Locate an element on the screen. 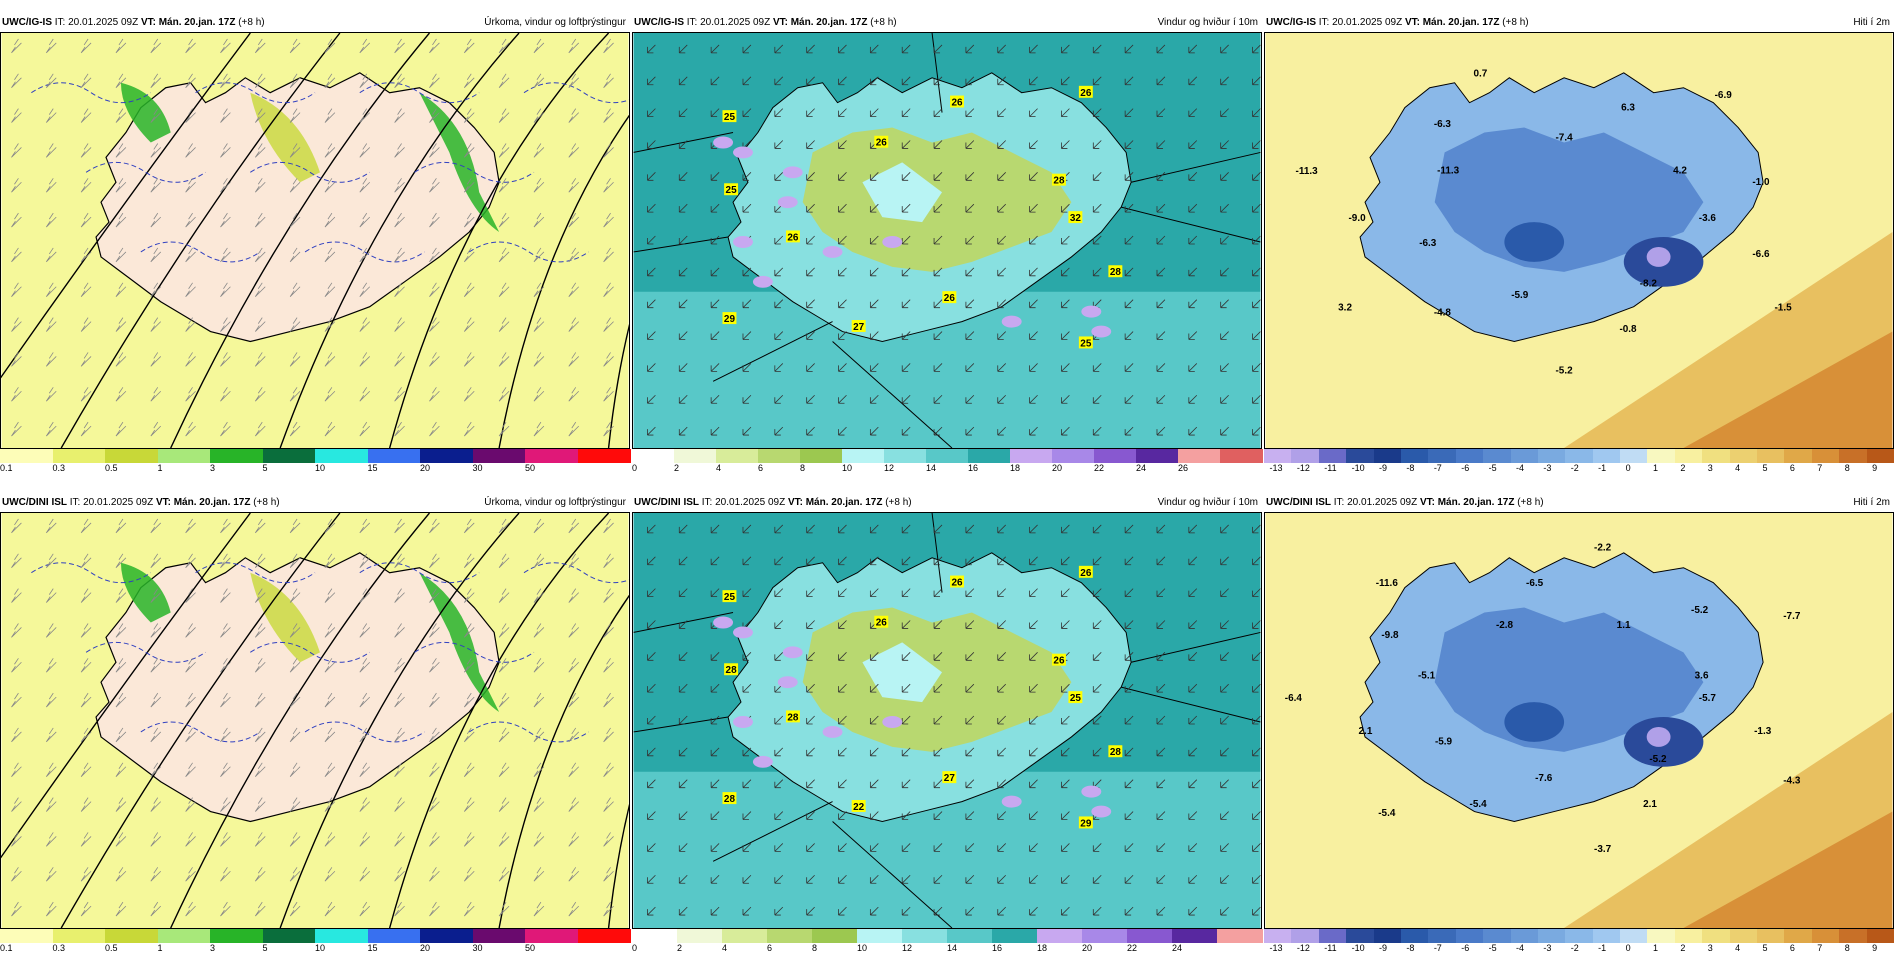 The width and height of the screenshot is (1900, 955). gust-patch is located at coordinates (832, 731).